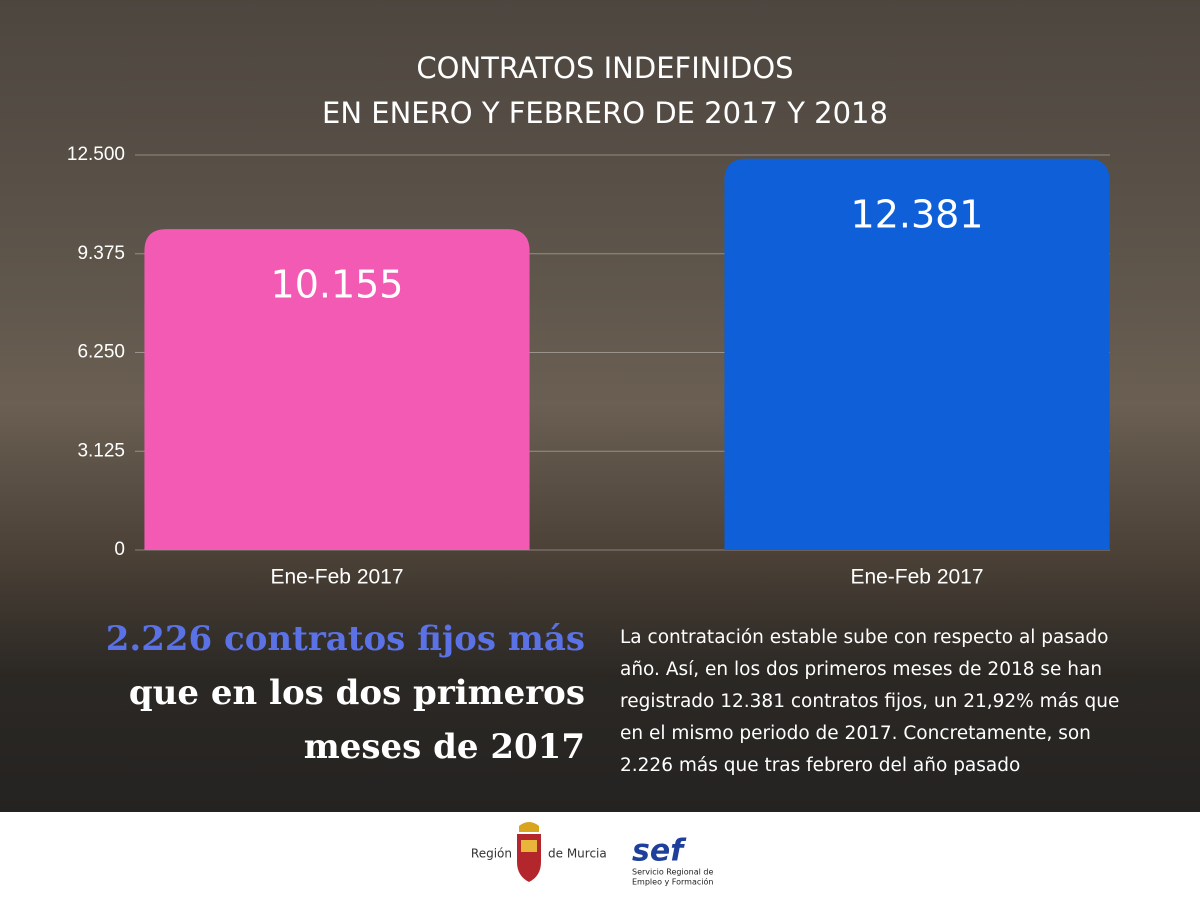 This screenshot has height=900, width=1200. Describe the element at coordinates (101, 352) in the screenshot. I see `y-tick-label: 6.250` at that location.